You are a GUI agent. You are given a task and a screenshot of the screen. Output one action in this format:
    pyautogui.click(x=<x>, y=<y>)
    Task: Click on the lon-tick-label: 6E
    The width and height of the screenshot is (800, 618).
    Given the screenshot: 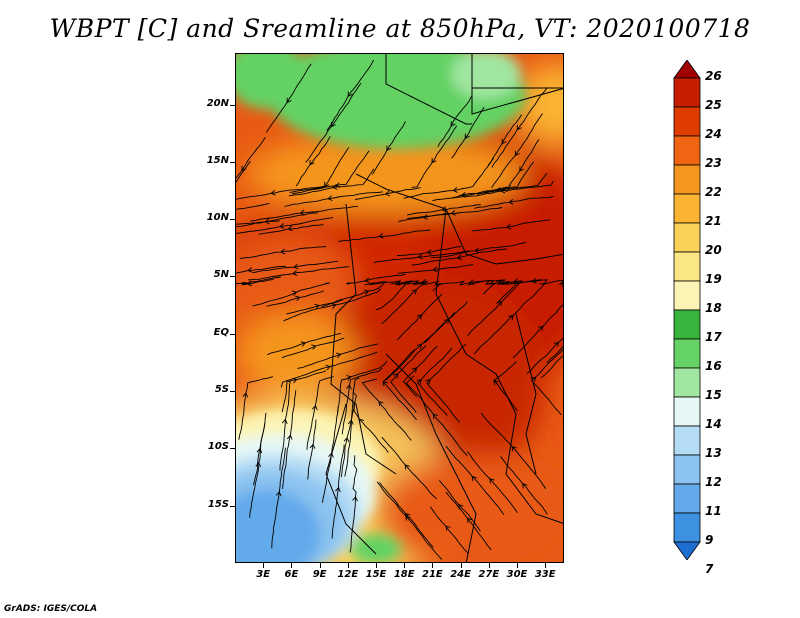 What is the action you would take?
    pyautogui.click(x=291, y=574)
    